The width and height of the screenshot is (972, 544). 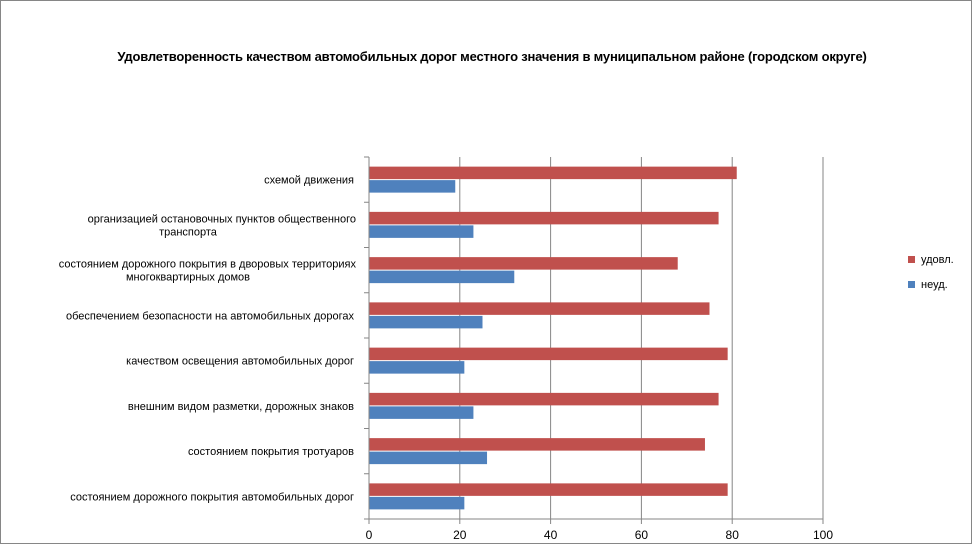 What do you see at coordinates (600, 535) in the screenshot?
I see `x-axis-ticks: 0 20 40 60 80 100` at bounding box center [600, 535].